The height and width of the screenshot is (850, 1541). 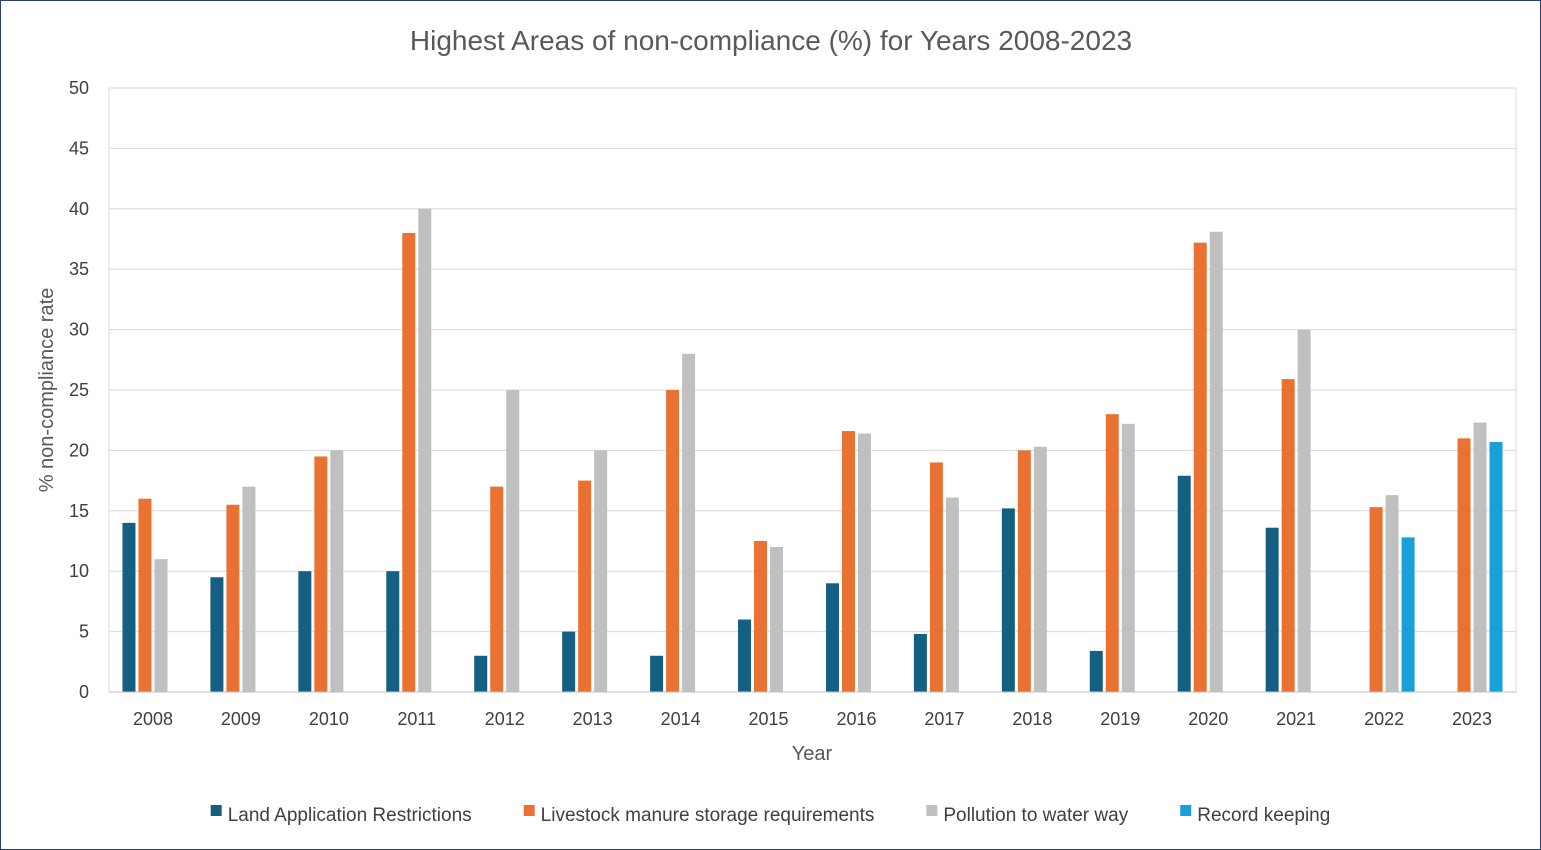 What do you see at coordinates (1200, 467) in the screenshot?
I see `bar-livestock-manure-storage-requirements-2020` at bounding box center [1200, 467].